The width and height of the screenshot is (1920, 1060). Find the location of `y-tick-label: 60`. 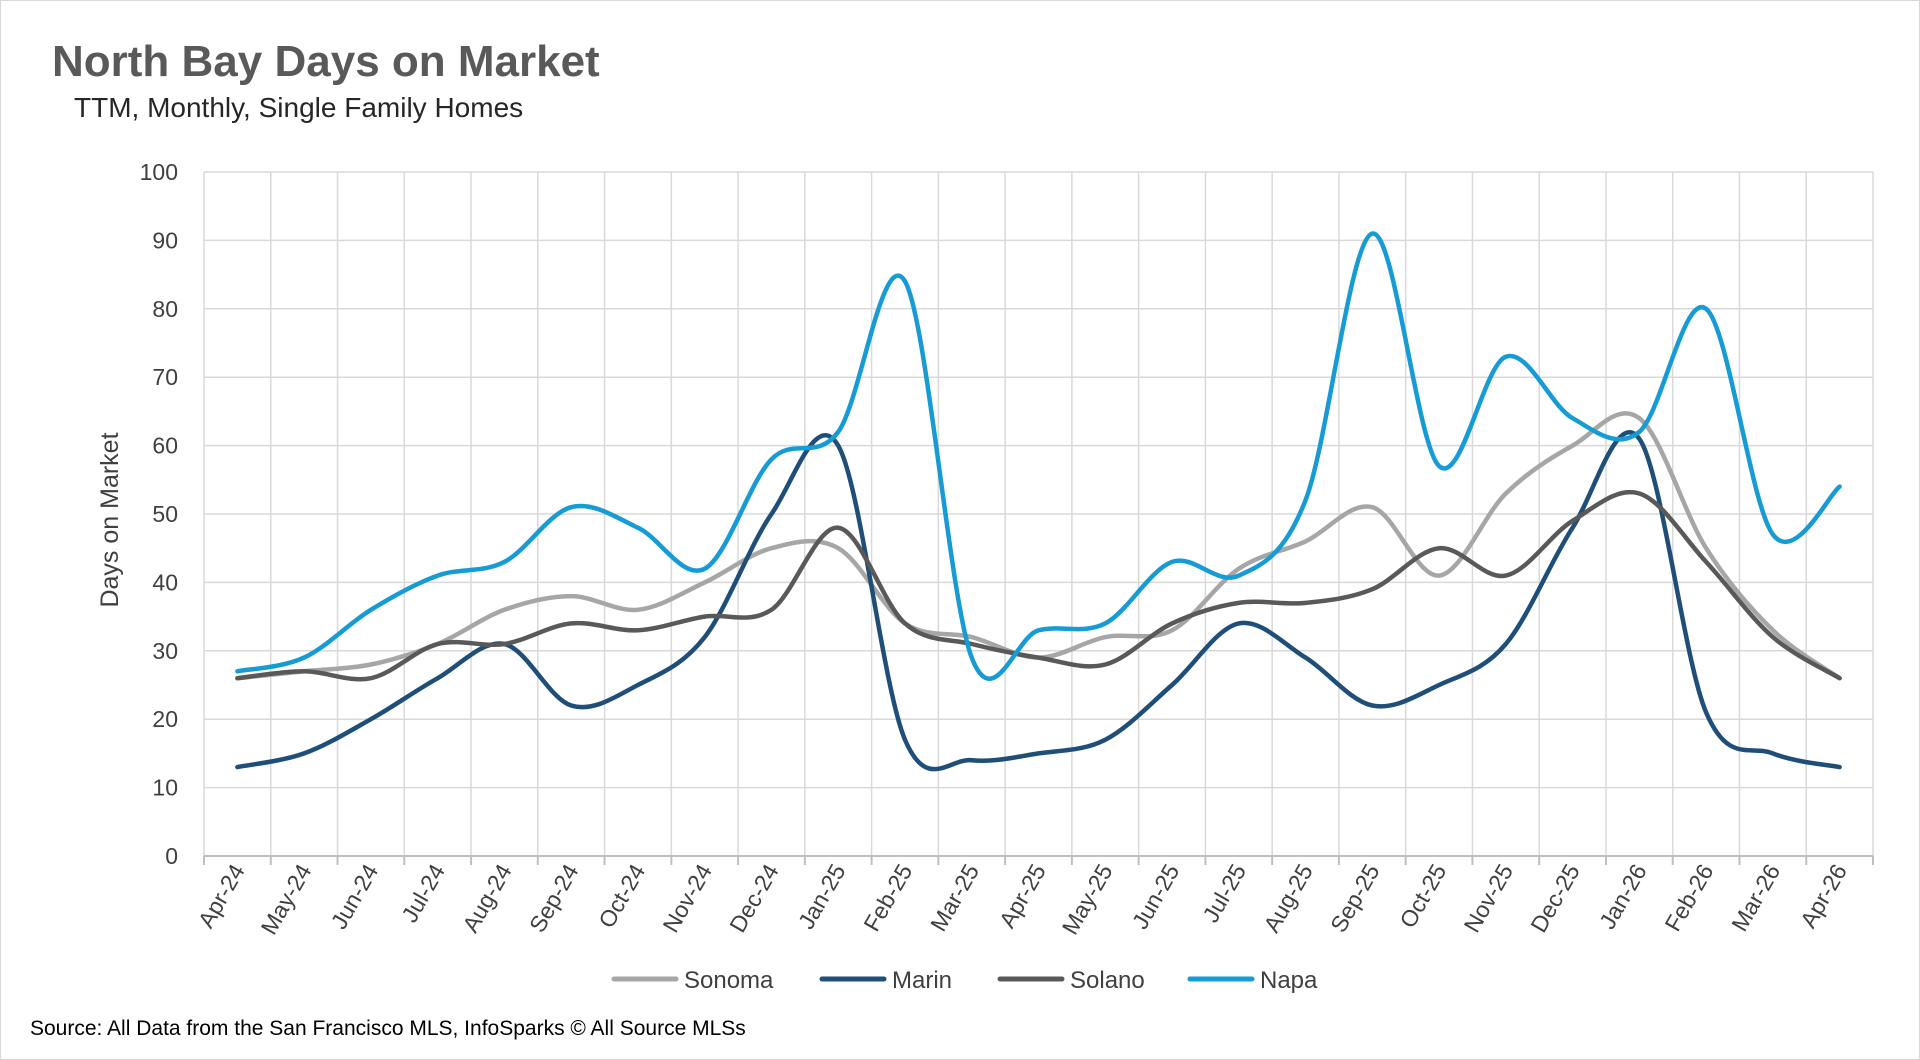

y-tick-label: 60 is located at coordinates (165, 446).